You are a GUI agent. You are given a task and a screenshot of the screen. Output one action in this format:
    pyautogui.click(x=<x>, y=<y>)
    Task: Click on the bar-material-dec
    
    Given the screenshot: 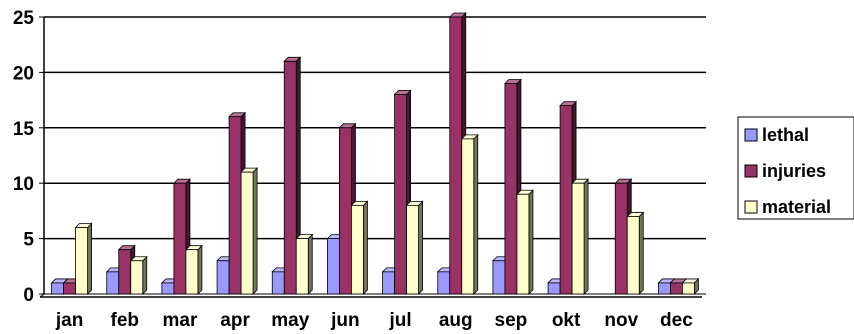 What is the action you would take?
    pyautogui.click(x=690, y=286)
    